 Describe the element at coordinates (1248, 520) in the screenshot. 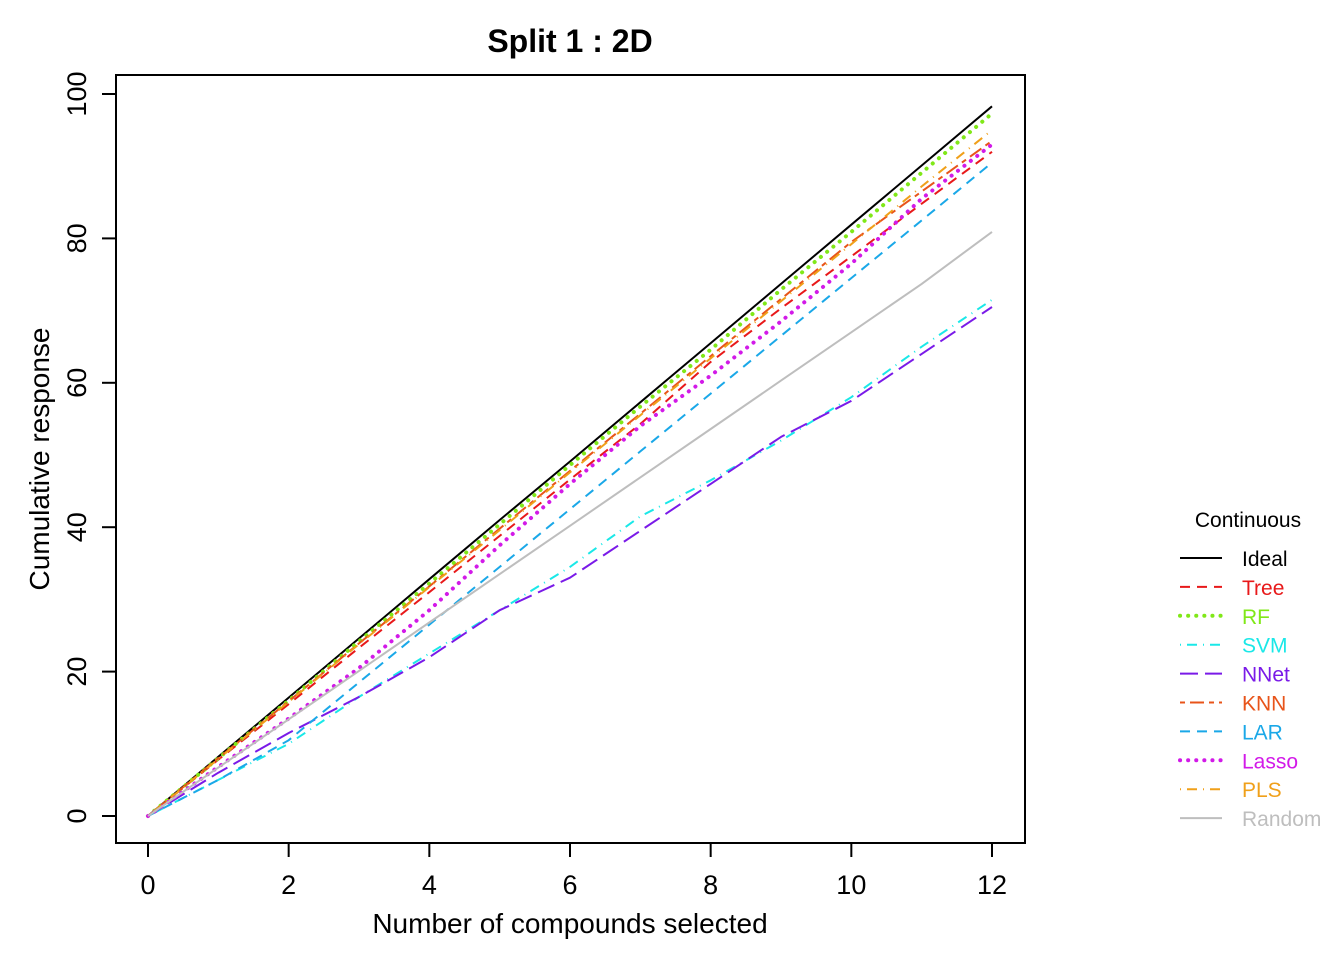

I see `legend-title: Continuous` at that location.